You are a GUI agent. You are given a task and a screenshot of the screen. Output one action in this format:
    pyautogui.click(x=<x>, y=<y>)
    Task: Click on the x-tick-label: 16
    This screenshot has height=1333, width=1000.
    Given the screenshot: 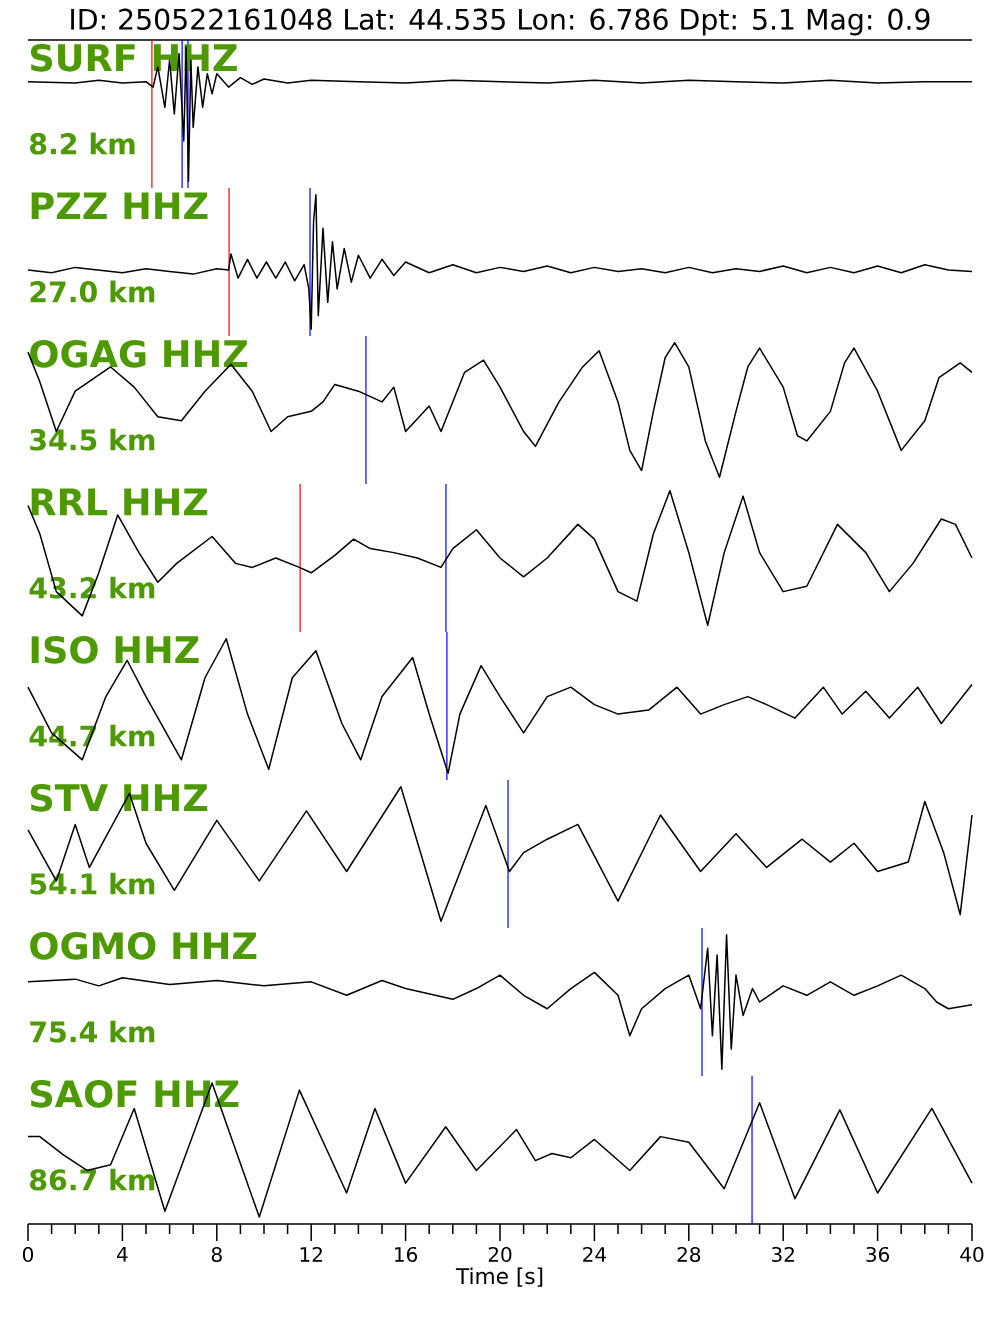 What is the action you would take?
    pyautogui.click(x=406, y=1254)
    